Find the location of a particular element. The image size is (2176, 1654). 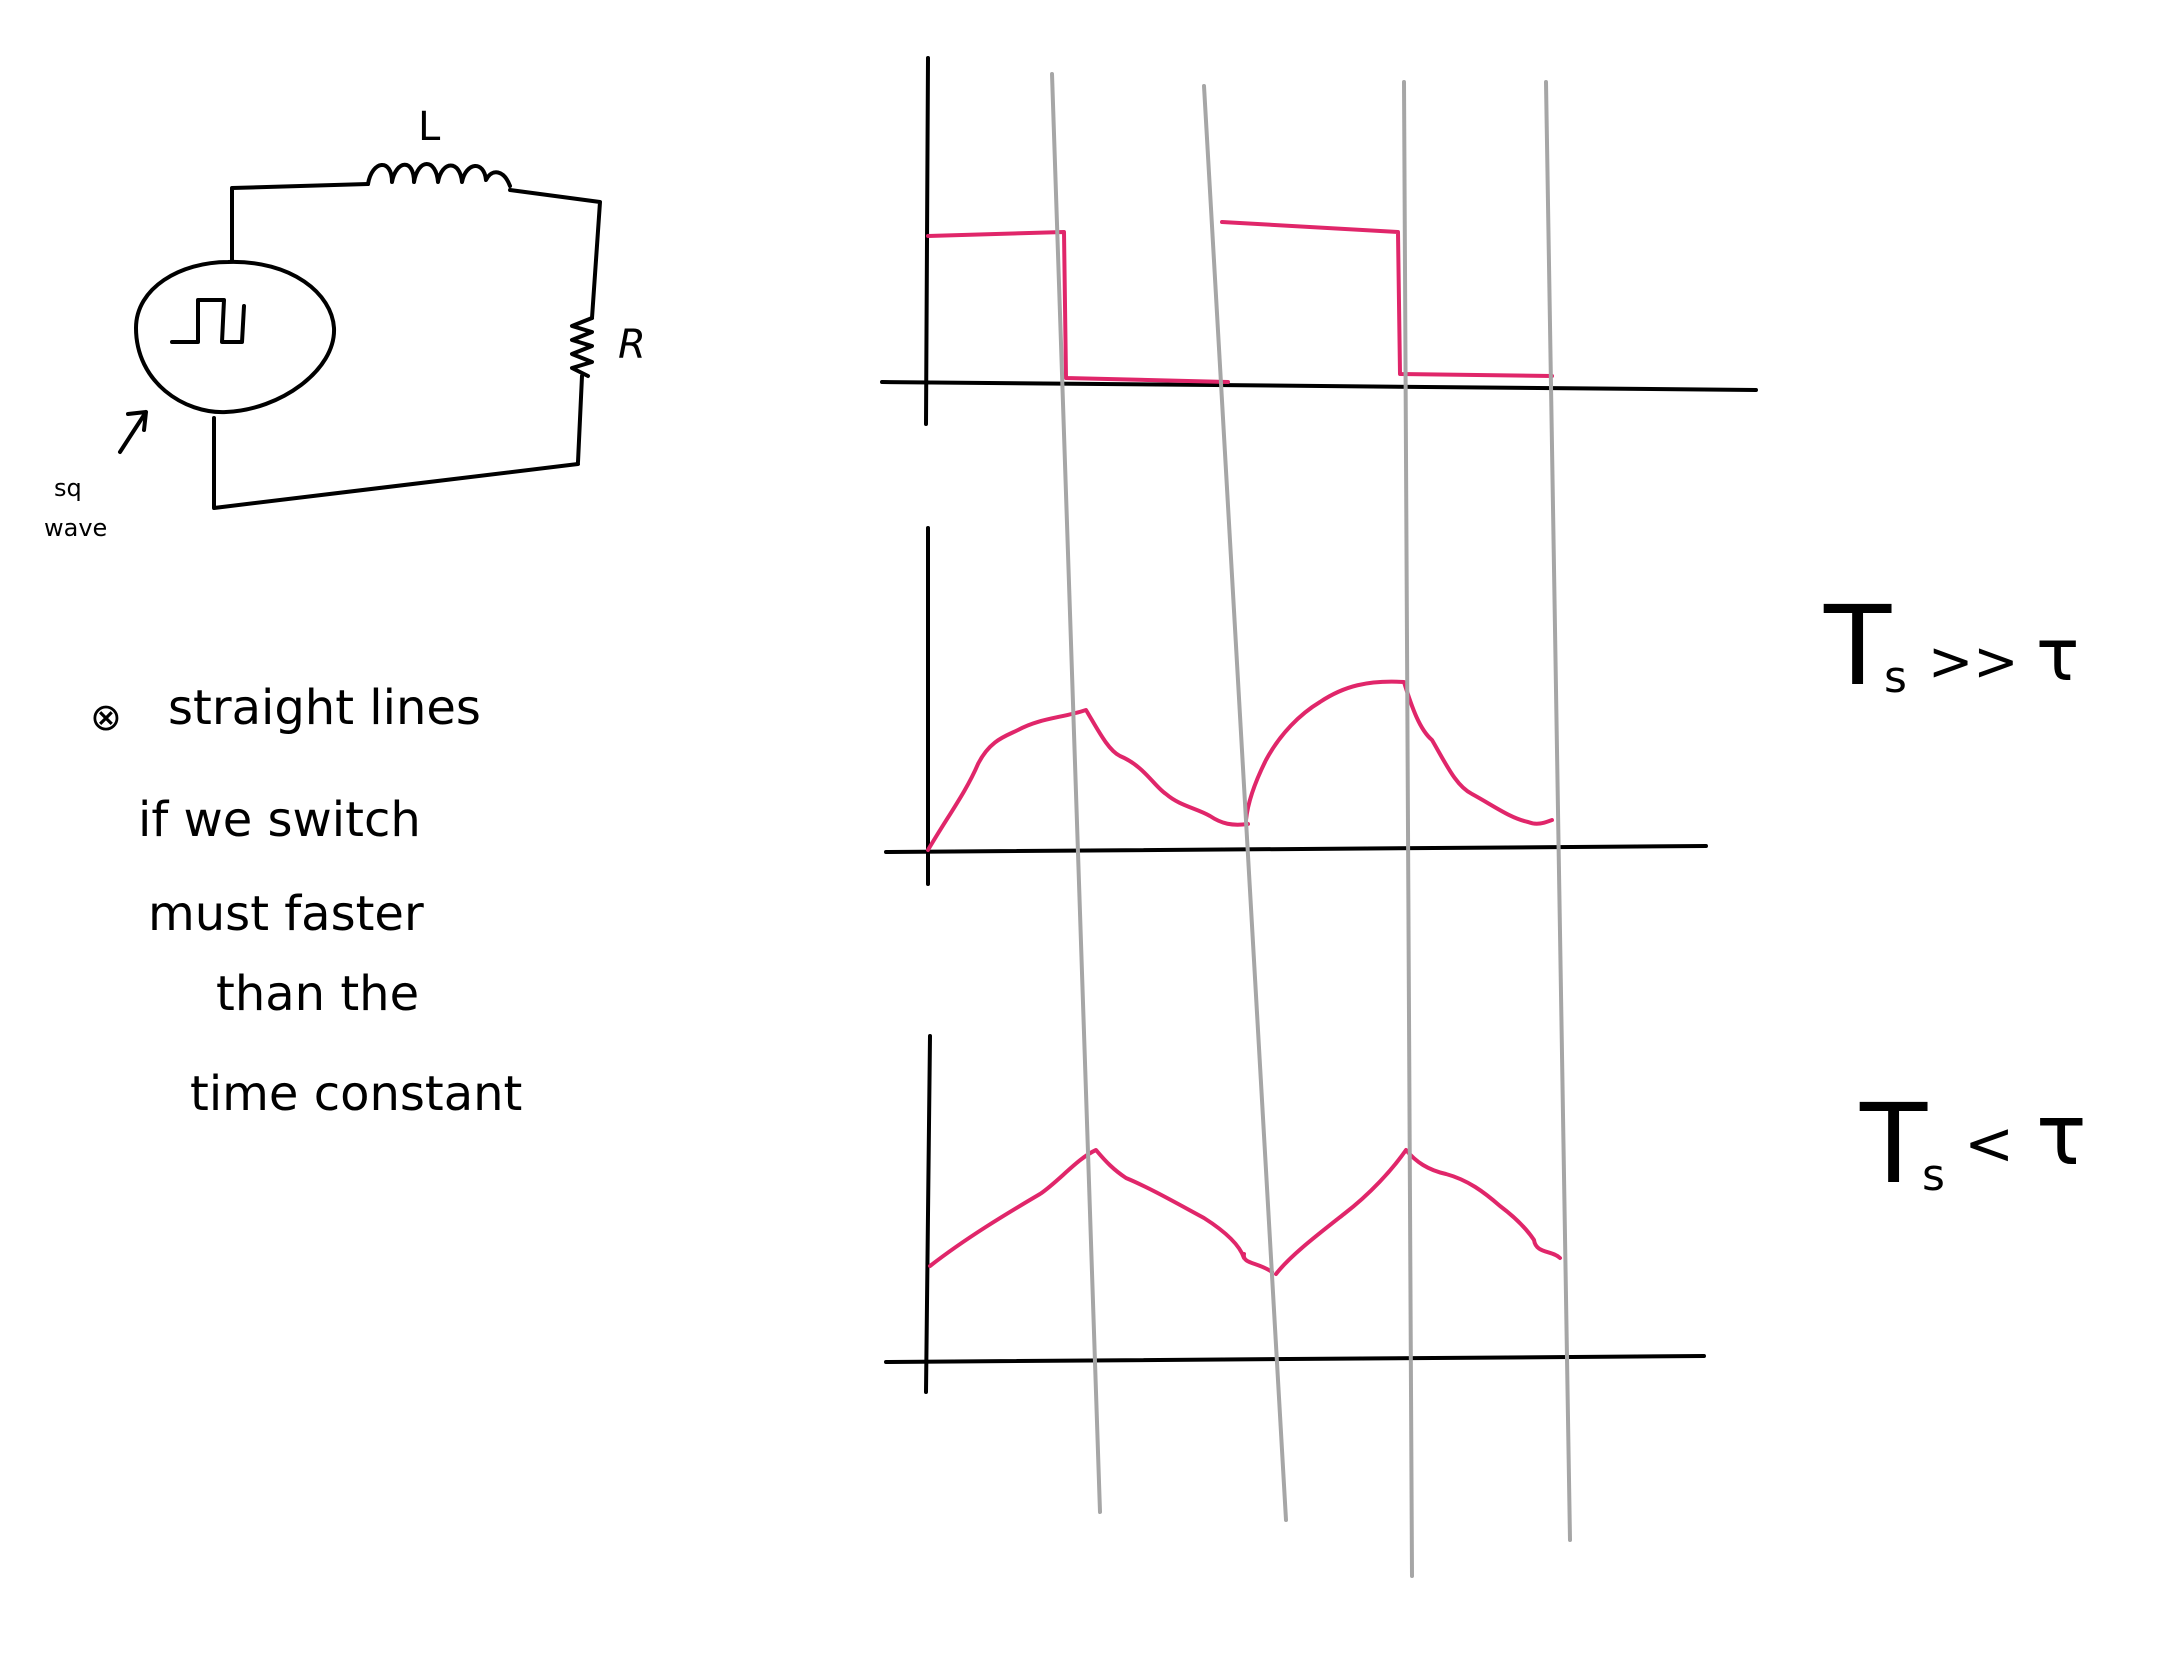

note-line-2: if we switch is located at coordinates (279, 820).